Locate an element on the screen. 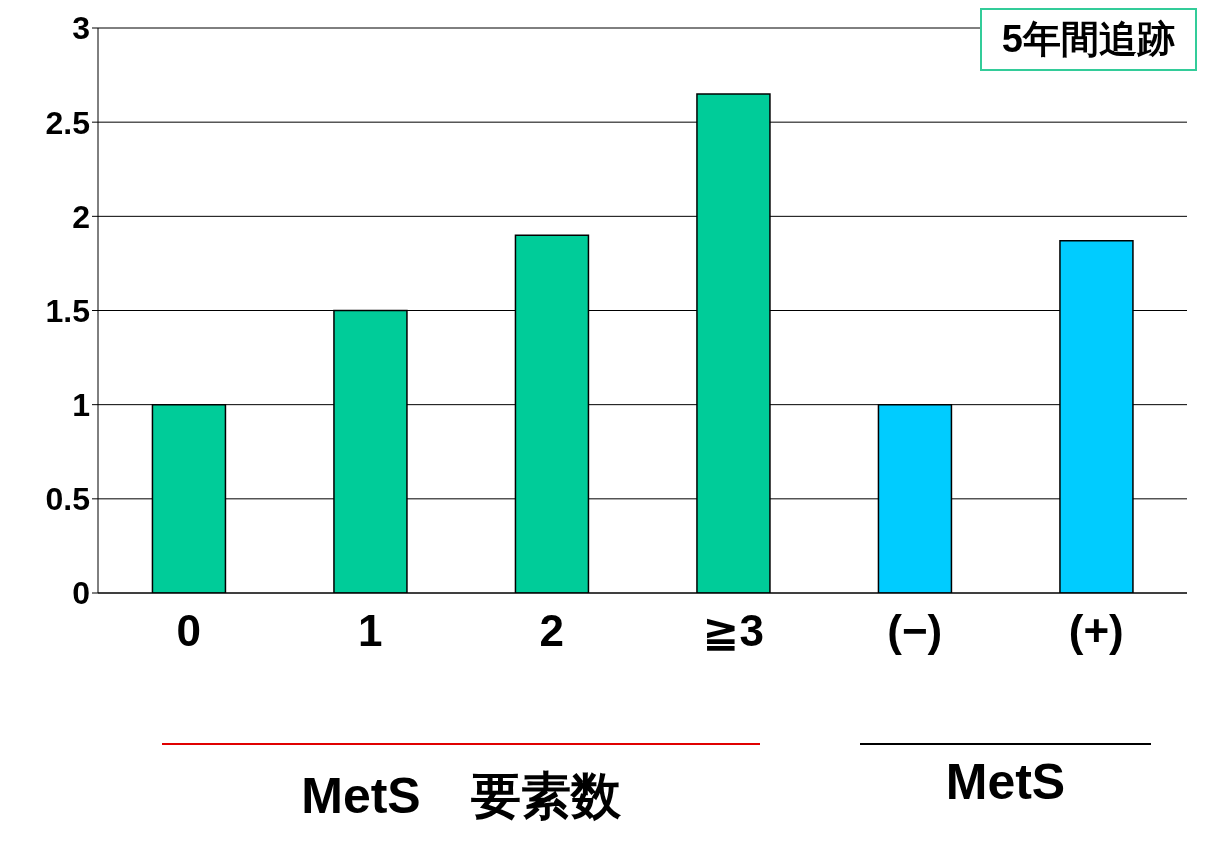 This screenshot has height=841, width=1205. y-tick-label: 0.5 is located at coordinates (67, 499).